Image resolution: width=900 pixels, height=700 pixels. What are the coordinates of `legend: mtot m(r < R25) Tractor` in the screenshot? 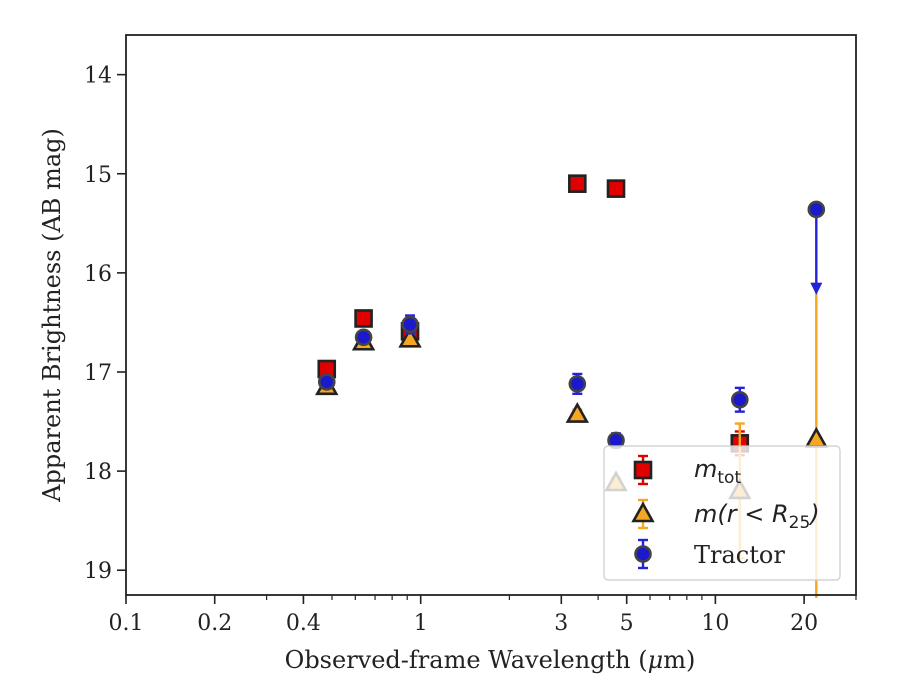 It's located at (722, 513).